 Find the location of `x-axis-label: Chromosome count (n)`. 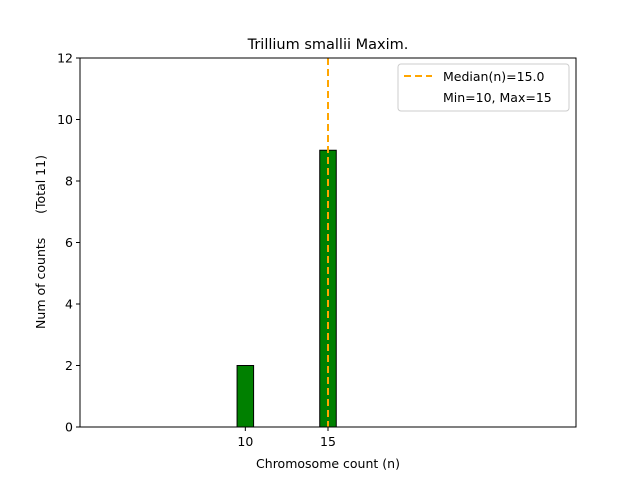

x-axis-label: Chromosome count (n) is located at coordinates (328, 463).